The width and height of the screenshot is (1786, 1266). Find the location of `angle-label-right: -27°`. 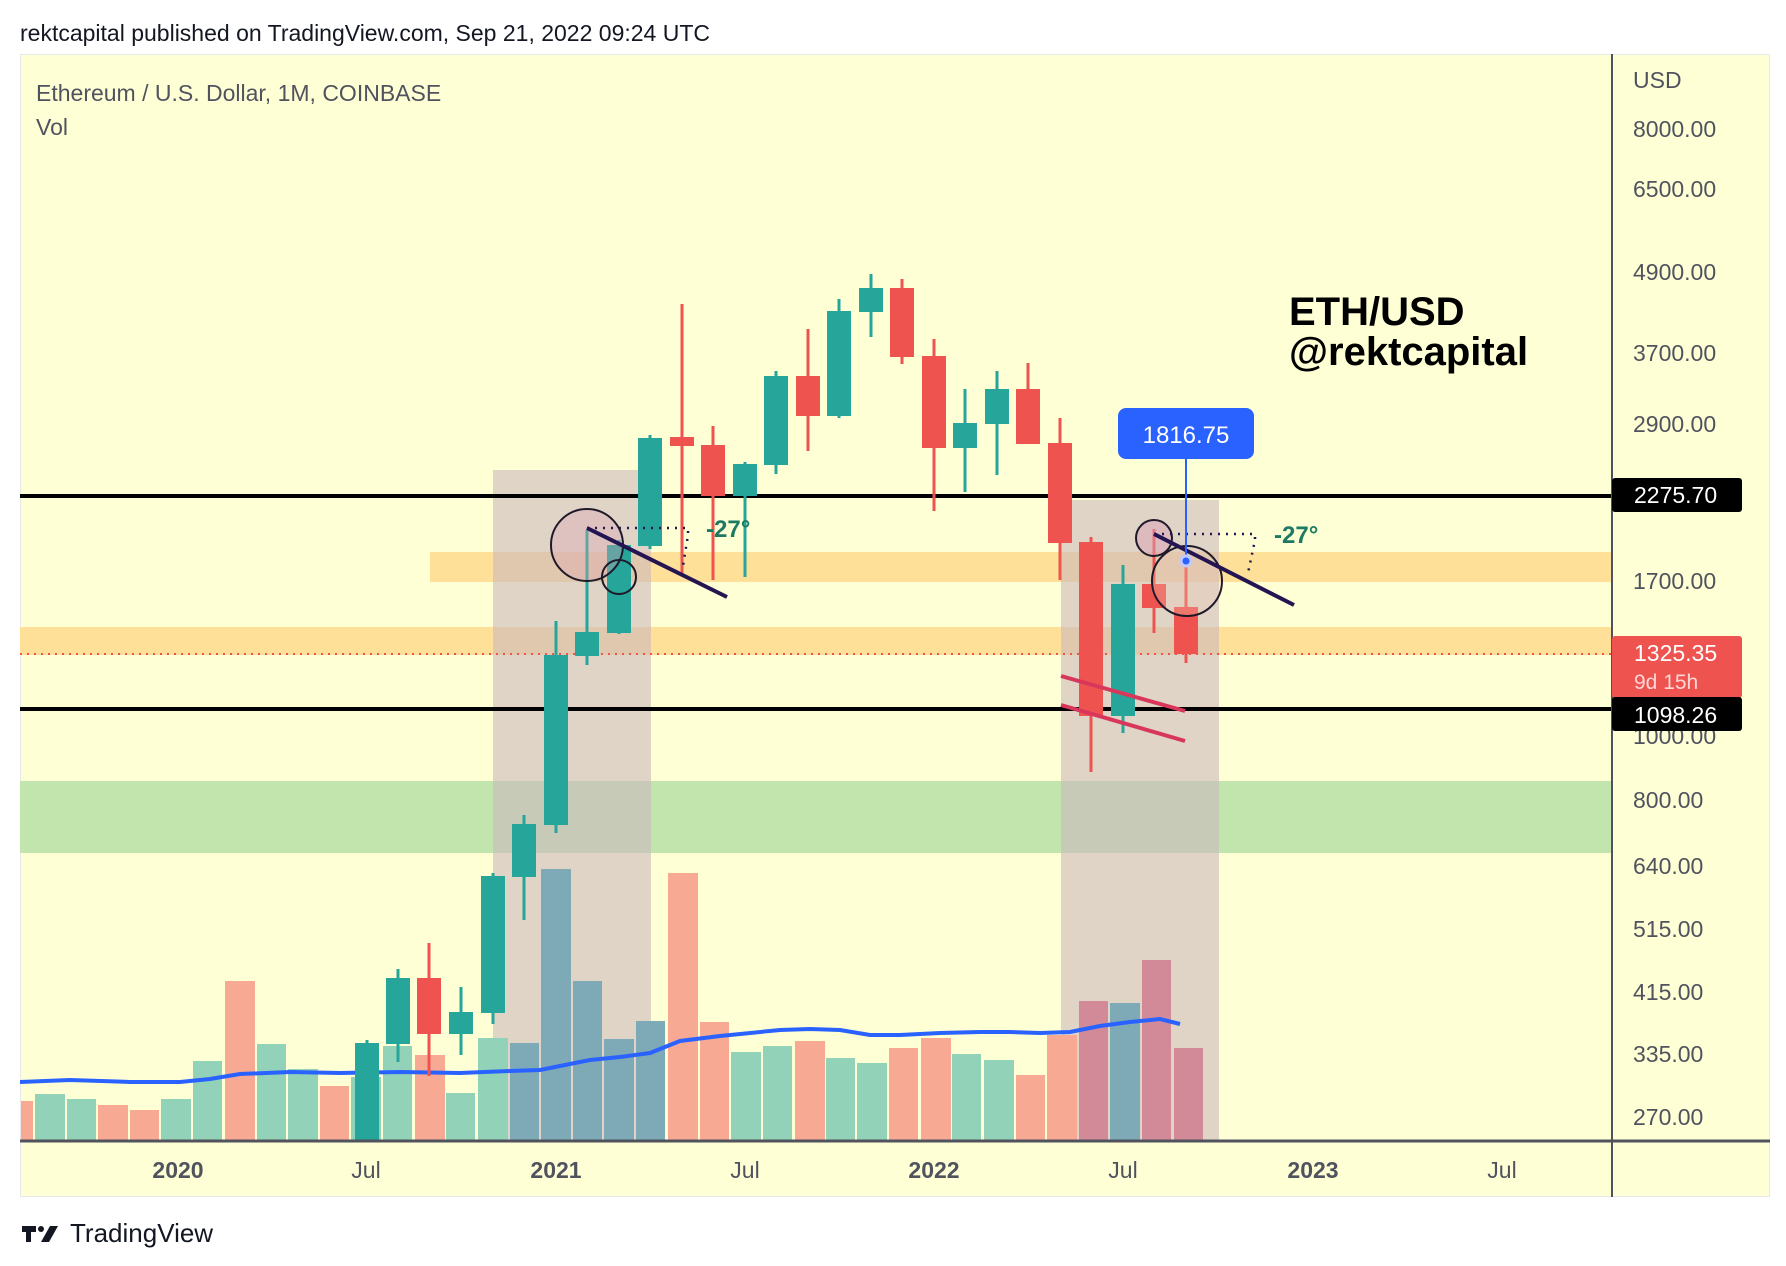

angle-label-right: -27° is located at coordinates (1296, 535).